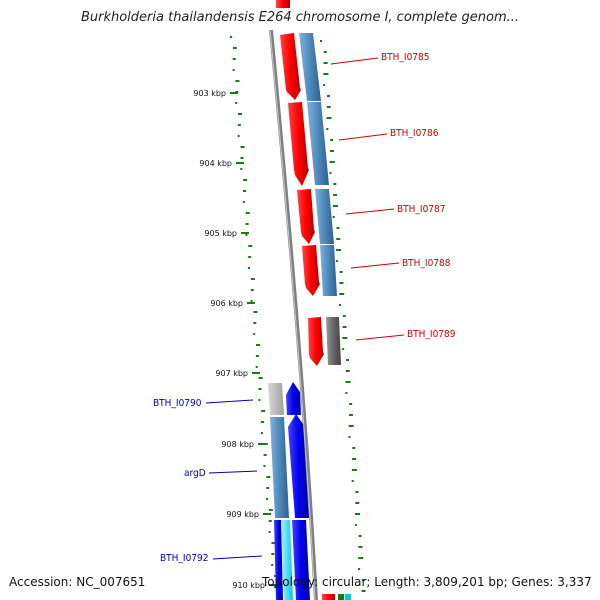 The width and height of the screenshot is (600, 600). Describe the element at coordinates (301, 560) in the screenshot. I see `gene-arrow-BTH_I0792-b` at that location.